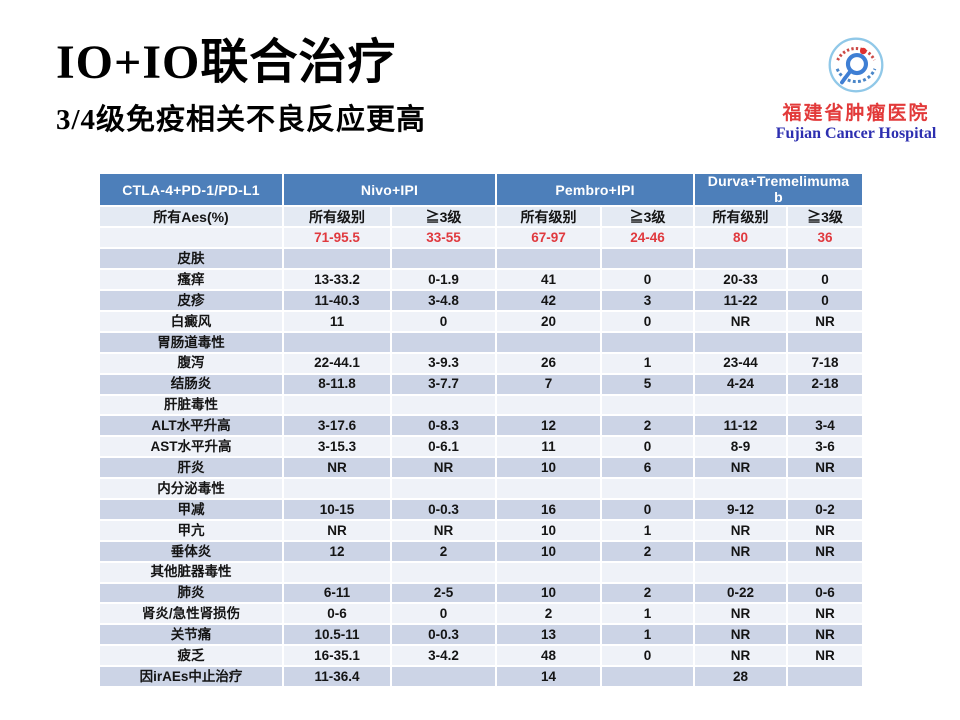  What do you see at coordinates (443, 447) in the screenshot?
I see `value-cell: 0-6.1` at bounding box center [443, 447].